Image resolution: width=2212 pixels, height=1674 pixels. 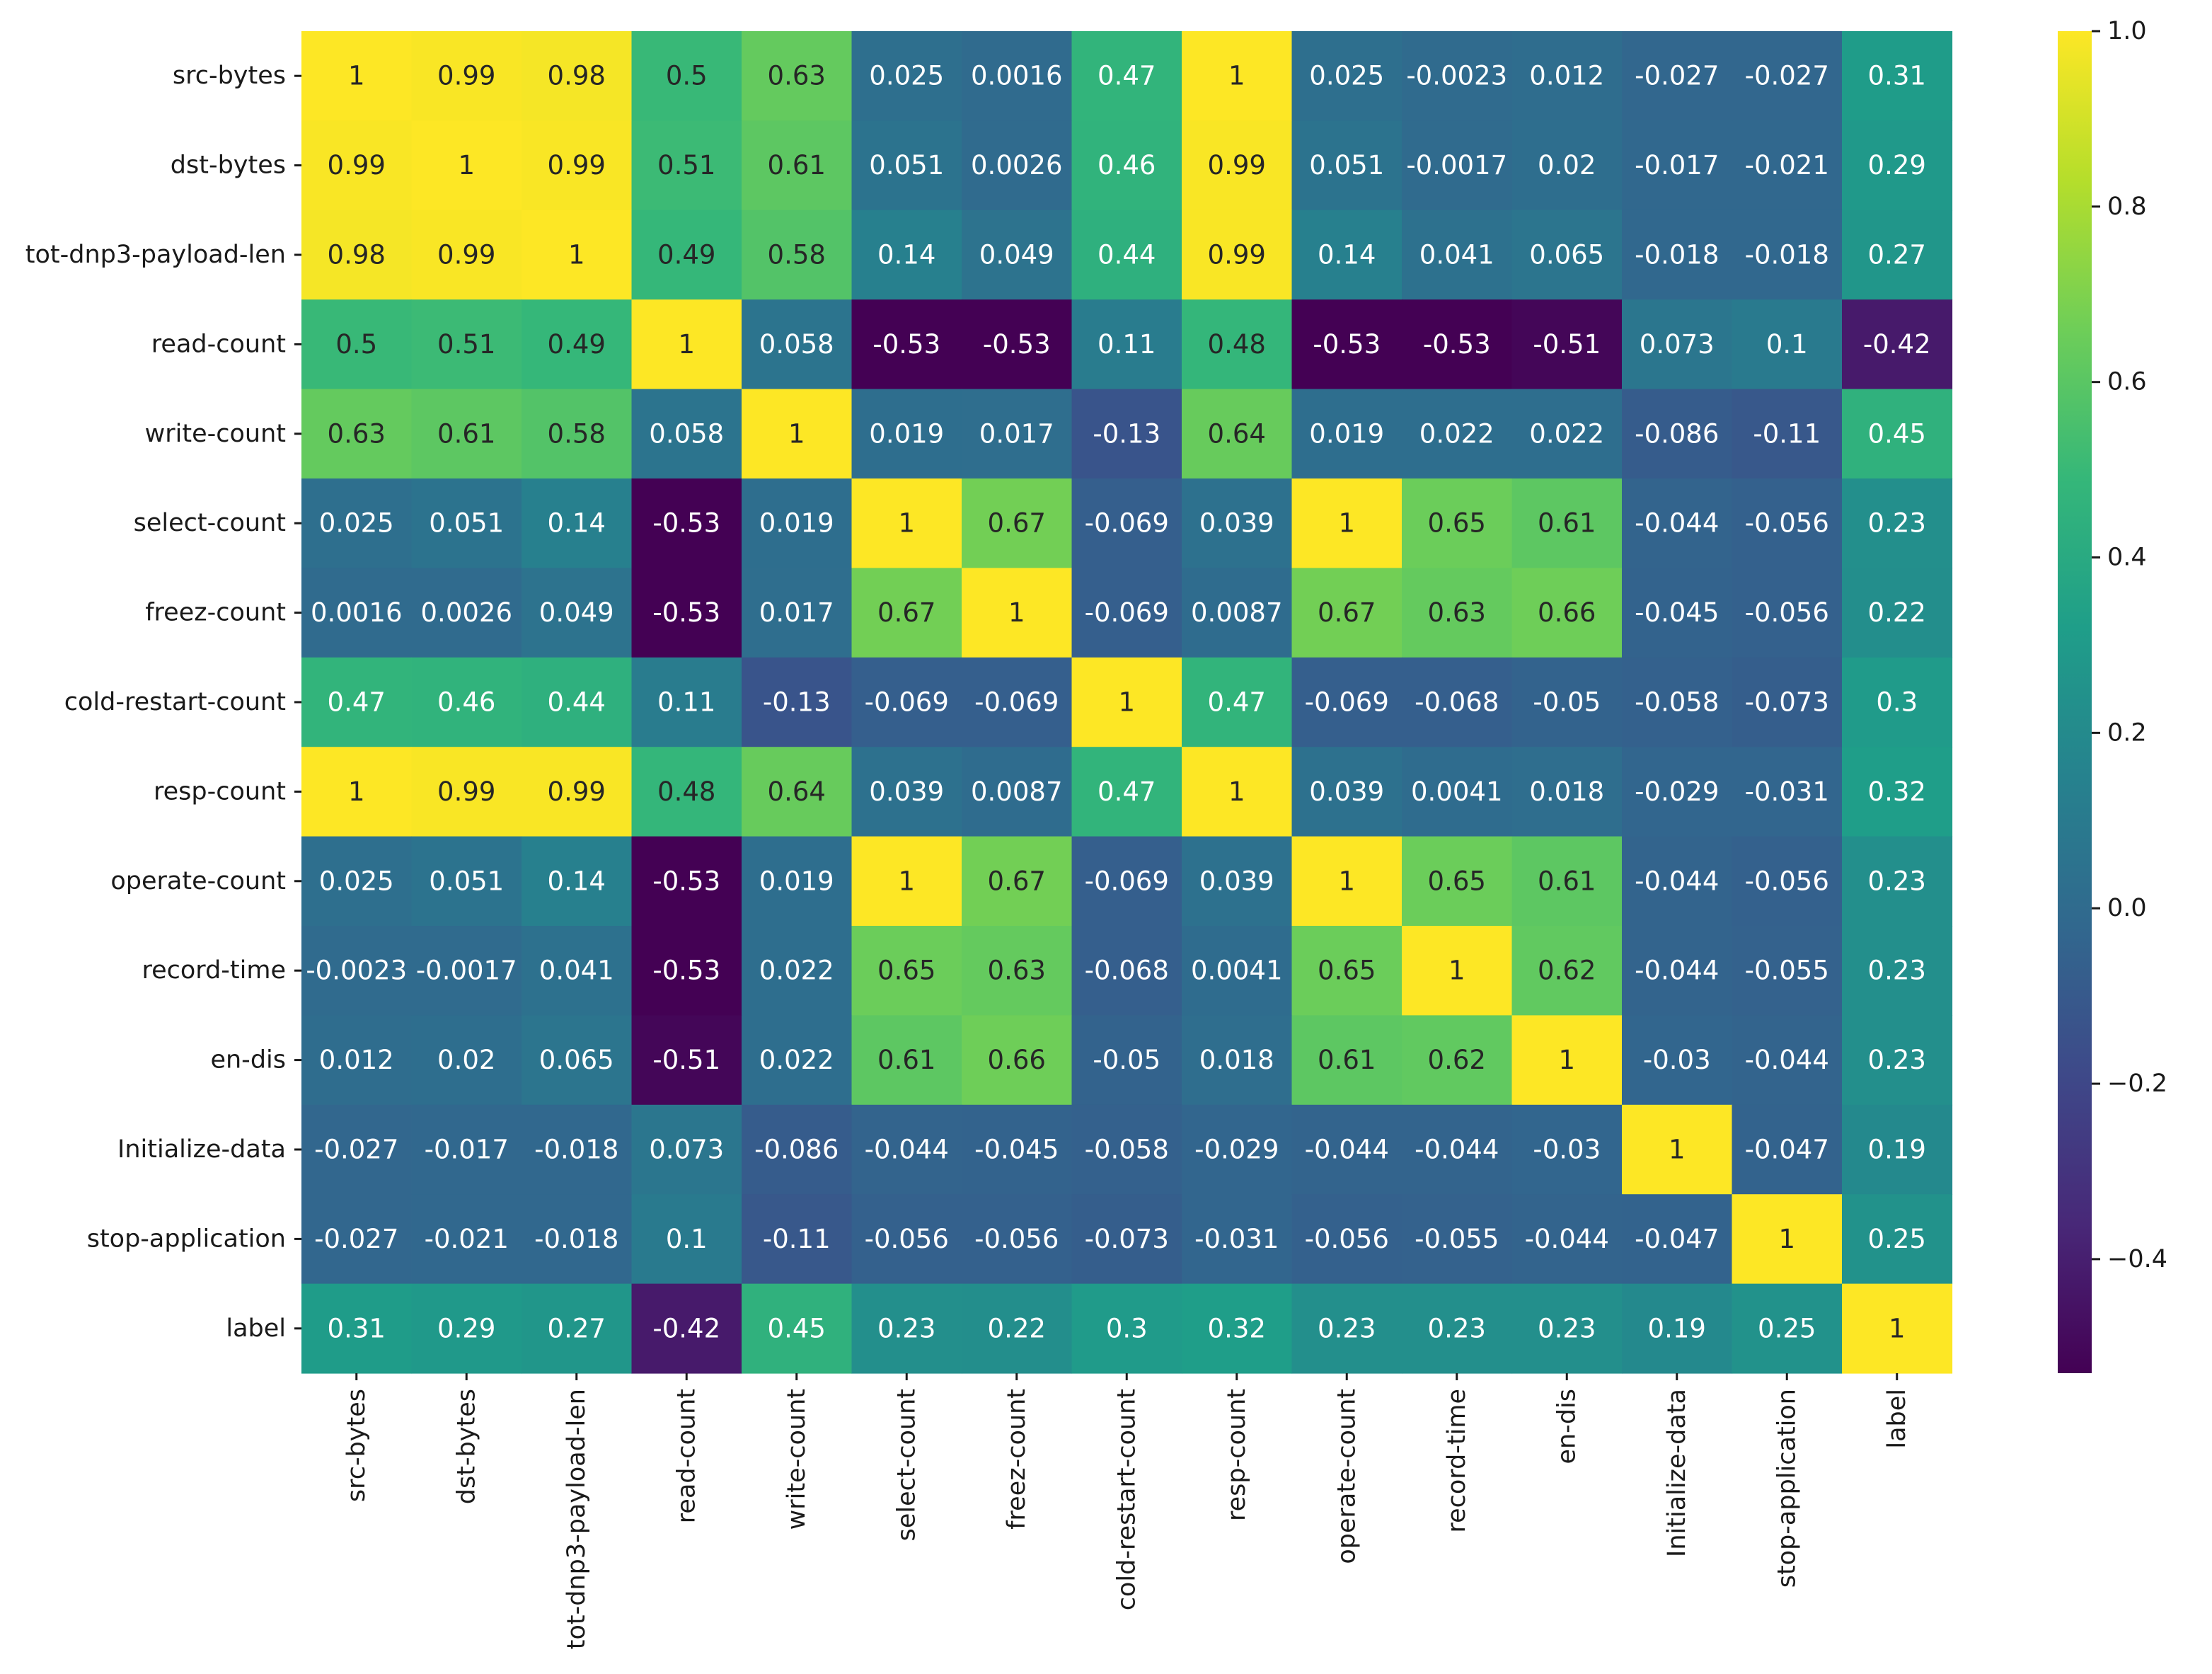 I want to click on row-label-tot-dnp3-payload-len: tot-dnp3-payload-len, so click(x=155, y=255).